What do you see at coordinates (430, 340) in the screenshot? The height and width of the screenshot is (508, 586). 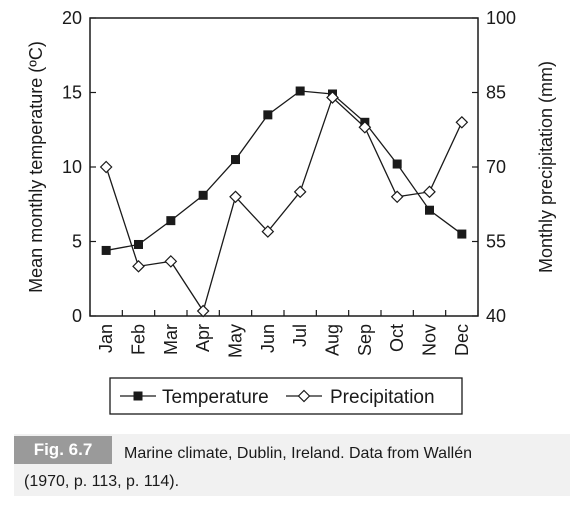 I see `x-tick-label: Nov` at bounding box center [430, 340].